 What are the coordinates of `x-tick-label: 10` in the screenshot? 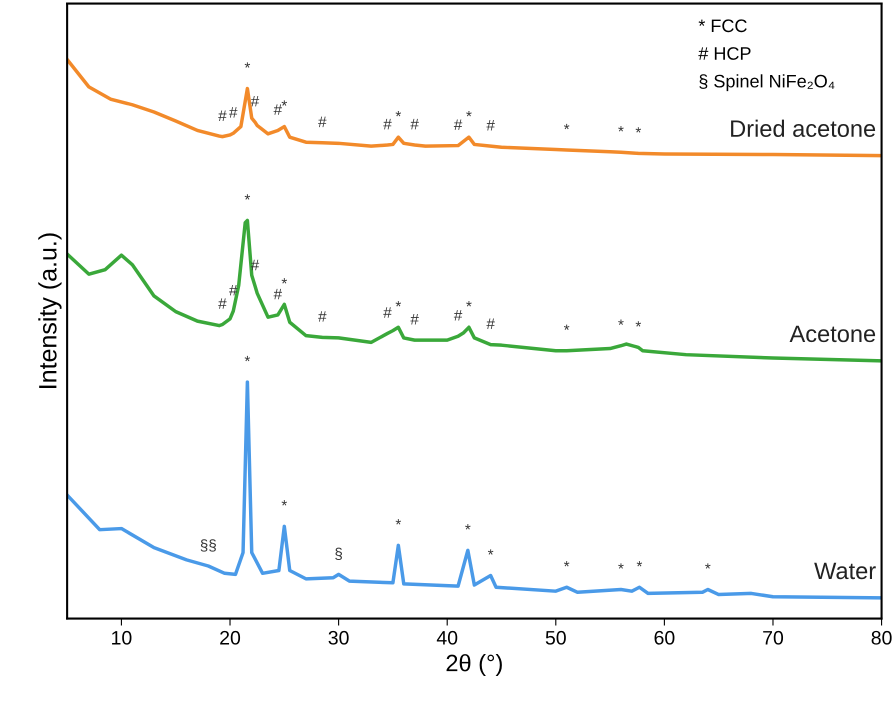 It's located at (122, 637).